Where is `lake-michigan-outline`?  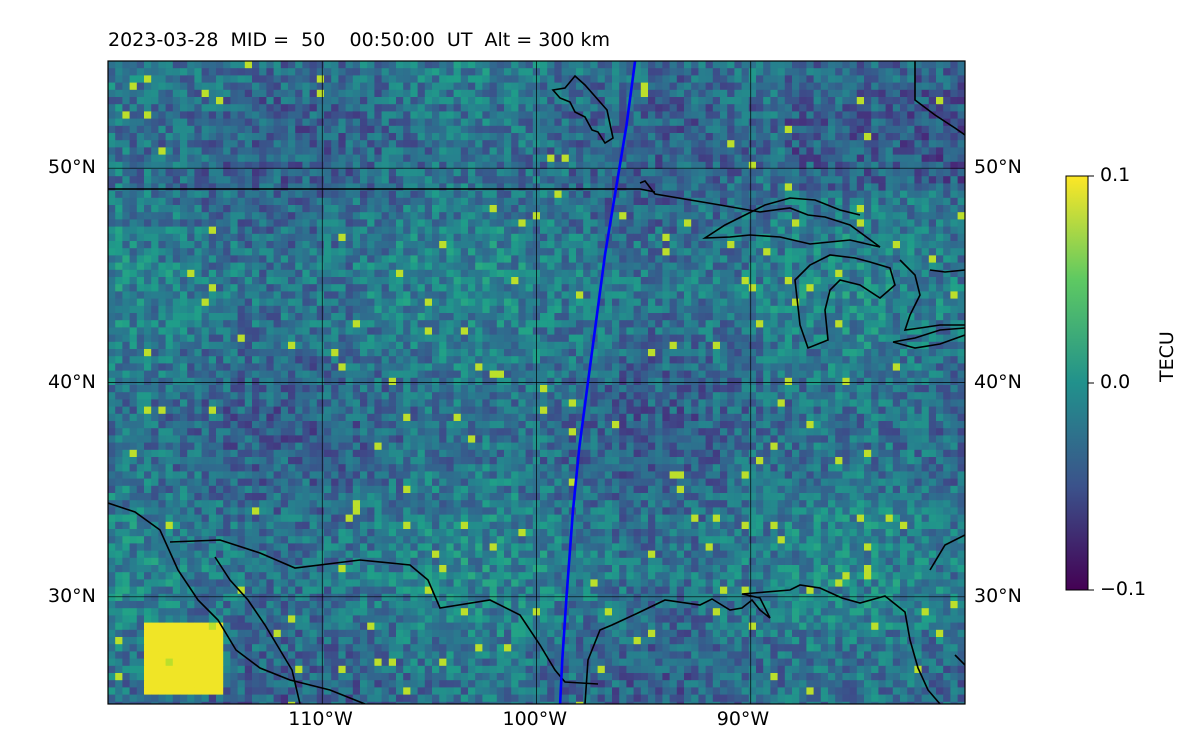 lake-michigan-outline is located at coordinates (845, 302).